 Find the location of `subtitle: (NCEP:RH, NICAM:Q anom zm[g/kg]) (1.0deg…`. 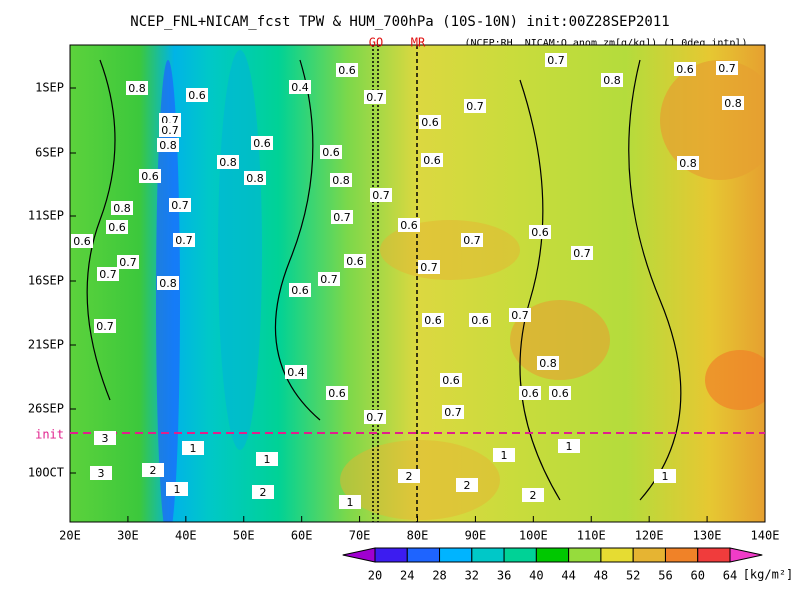

subtitle: (NCEP:RH, NICAM:Q anom zm[g/kg]) (1.0deg… is located at coordinates (606, 43).